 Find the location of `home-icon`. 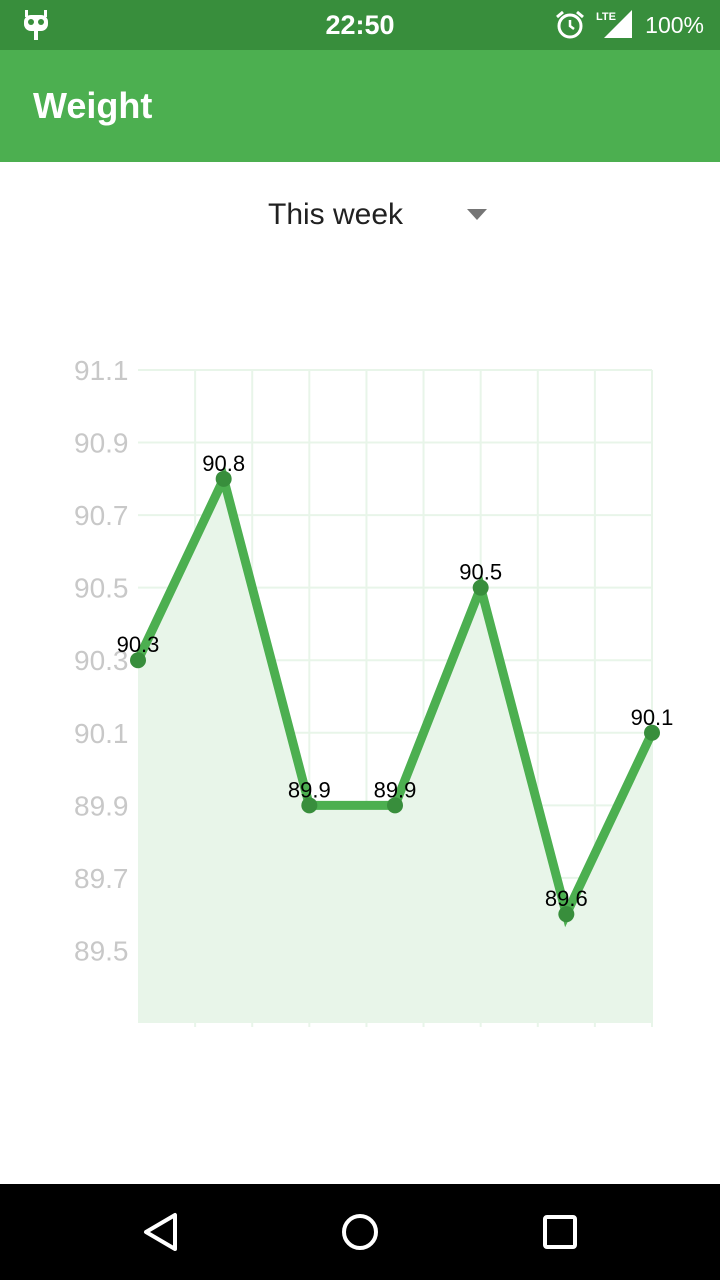

home-icon is located at coordinates (360, 1232).